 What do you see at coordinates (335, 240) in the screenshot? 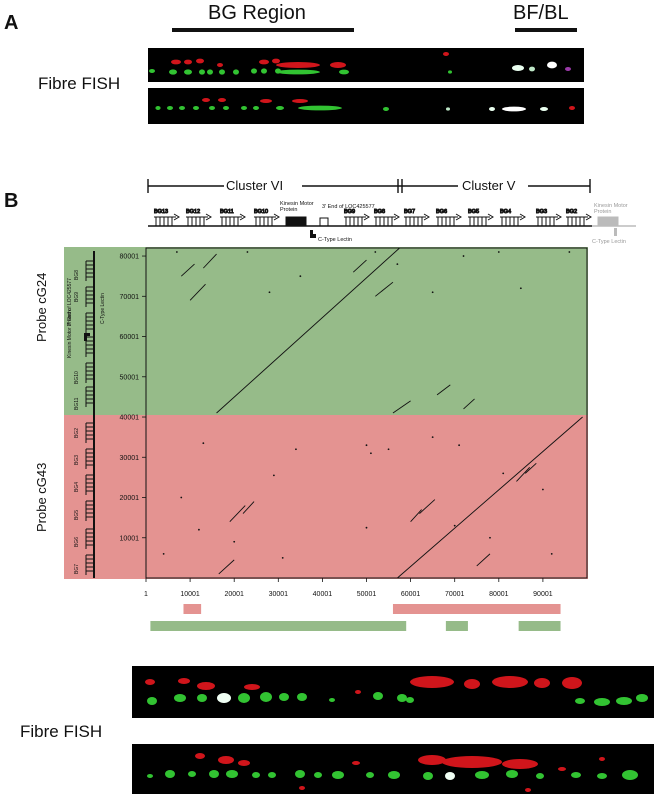
I see `lectin-label-top: C-Type Lectin` at bounding box center [335, 240].